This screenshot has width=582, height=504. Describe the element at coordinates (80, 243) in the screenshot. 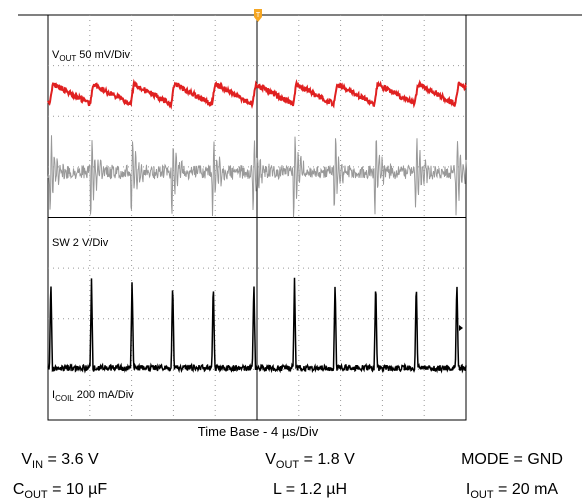

I see `trace-label: SW 2 V/Div` at that location.